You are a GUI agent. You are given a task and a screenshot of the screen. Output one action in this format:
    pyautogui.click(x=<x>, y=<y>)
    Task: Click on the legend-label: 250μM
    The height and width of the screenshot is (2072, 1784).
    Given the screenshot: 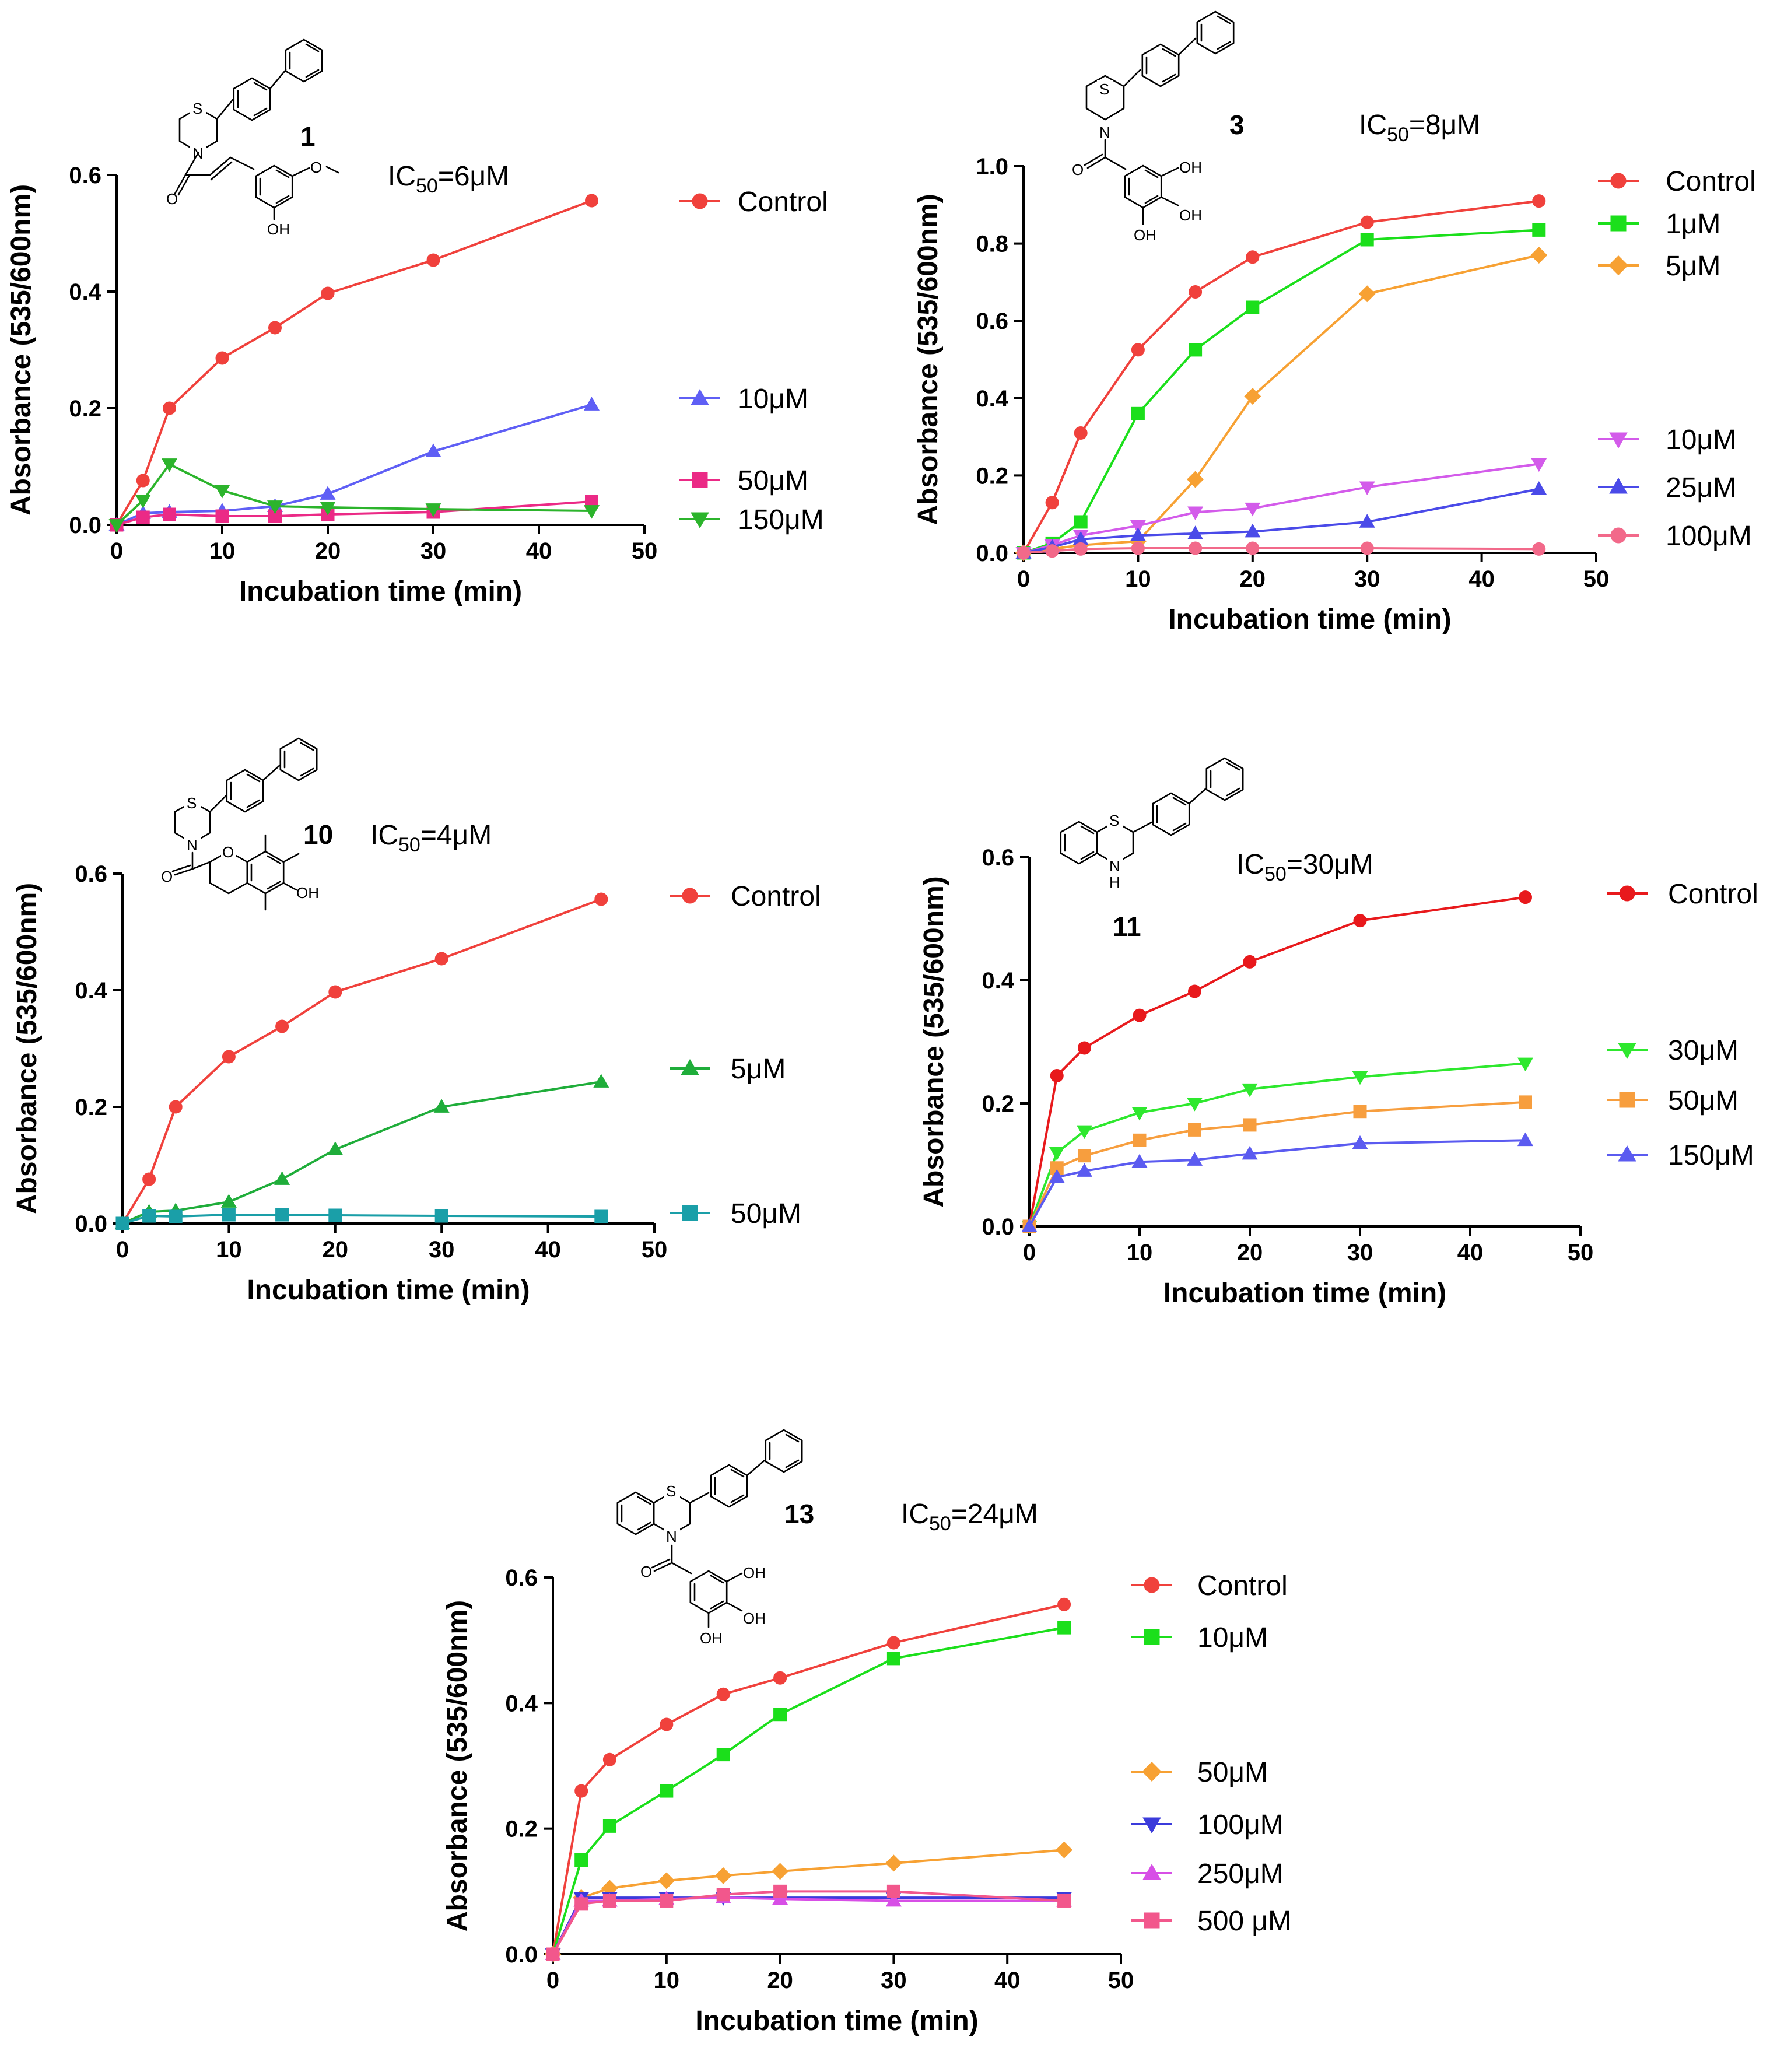 What is the action you would take?
    pyautogui.click(x=1240, y=1874)
    